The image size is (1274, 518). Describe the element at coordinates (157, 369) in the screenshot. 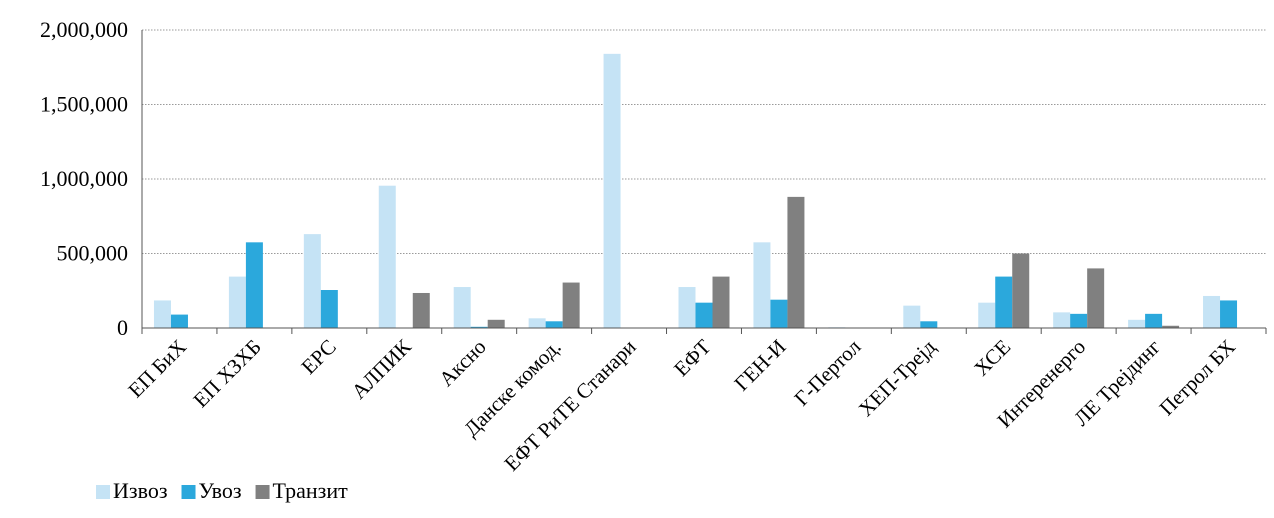

I see `x-category-label: ЕП БиХ` at that location.